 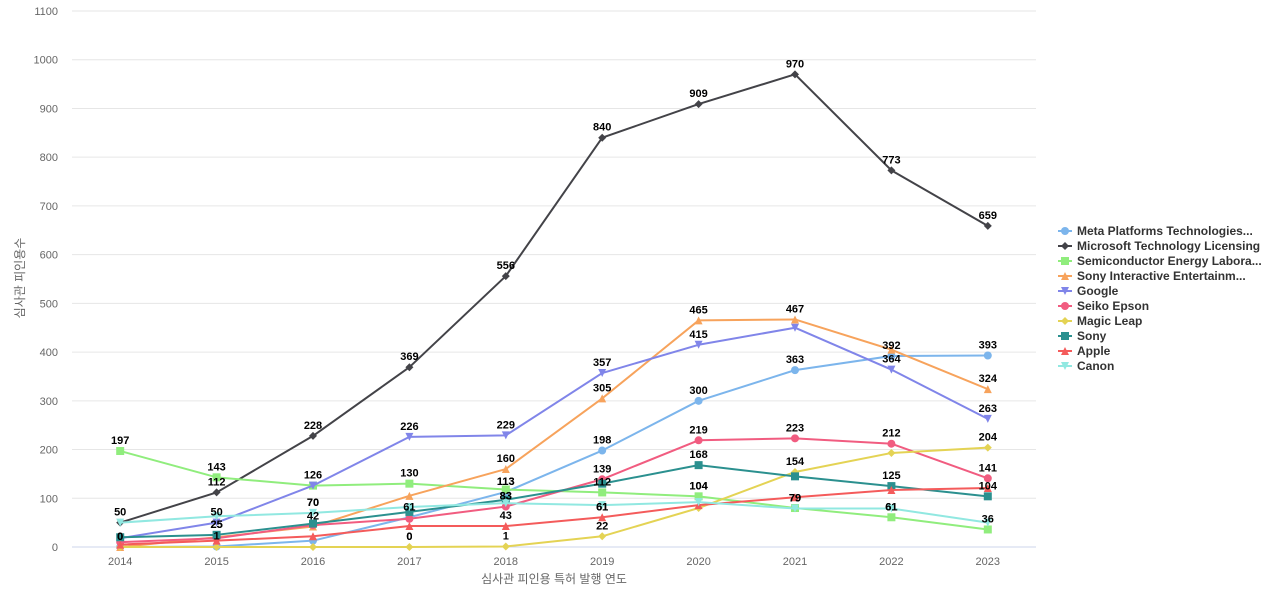 I want to click on legend-item: Magic Leap, so click(x=1100, y=321).